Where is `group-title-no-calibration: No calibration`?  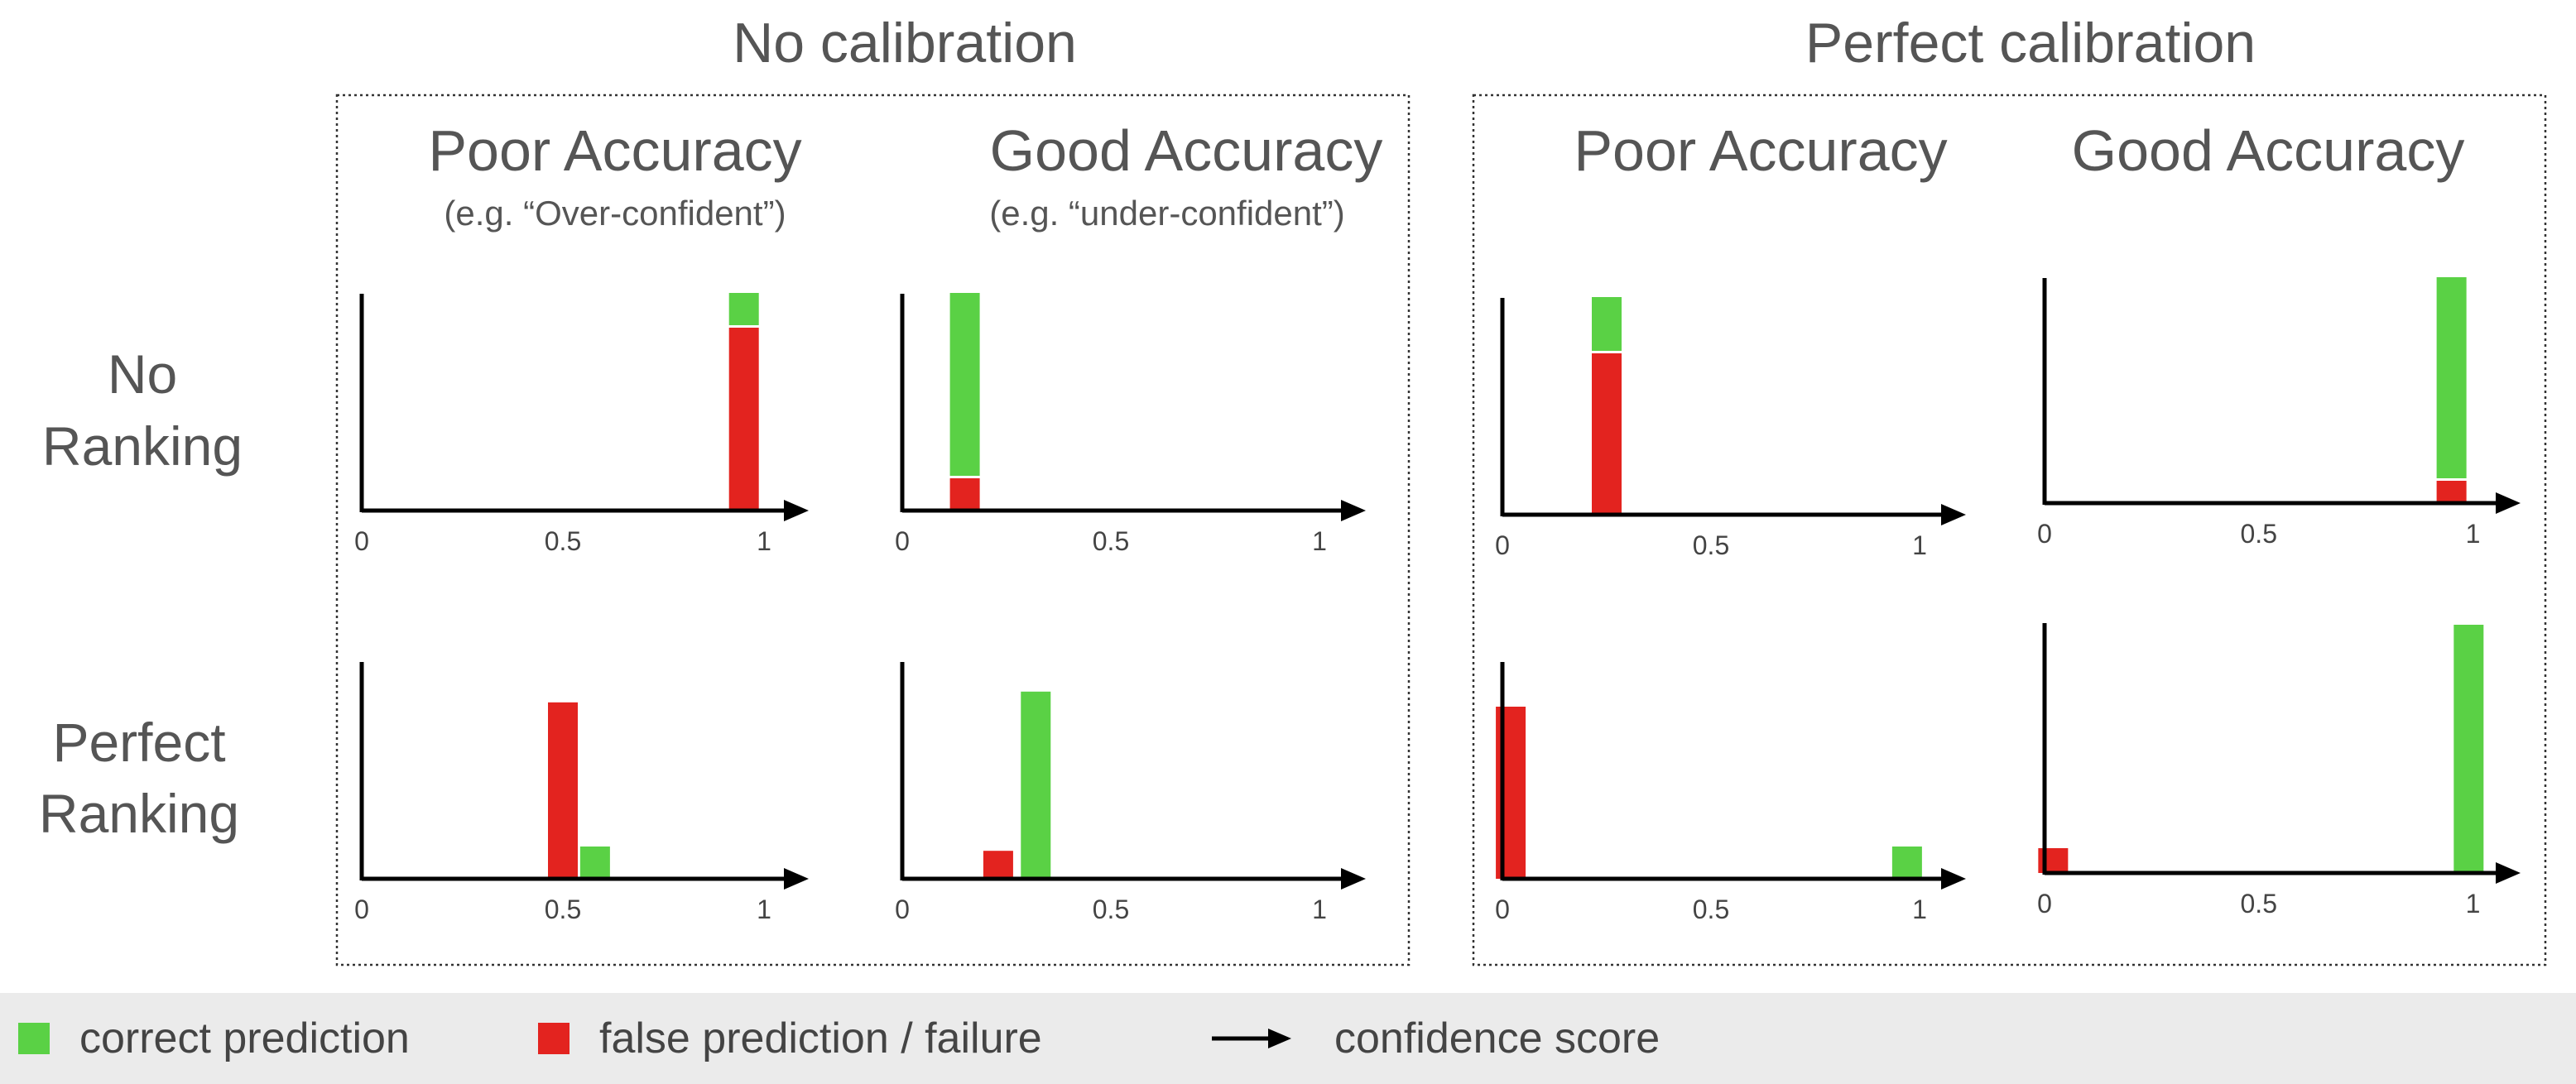
group-title-no-calibration: No calibration is located at coordinates (905, 43).